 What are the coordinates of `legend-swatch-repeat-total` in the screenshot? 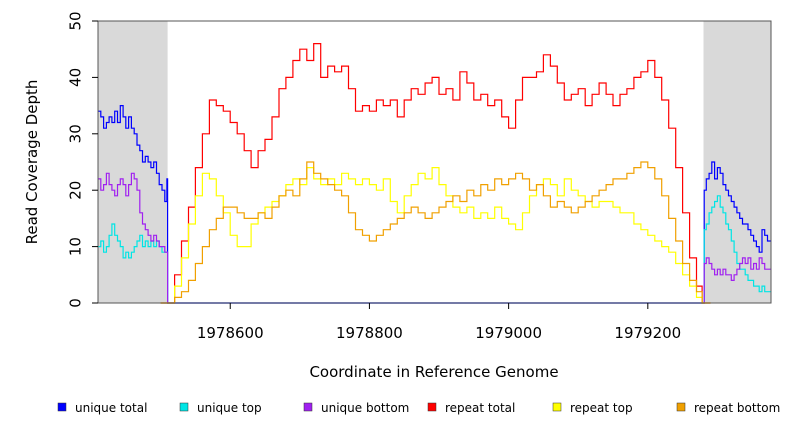 It's located at (432, 407).